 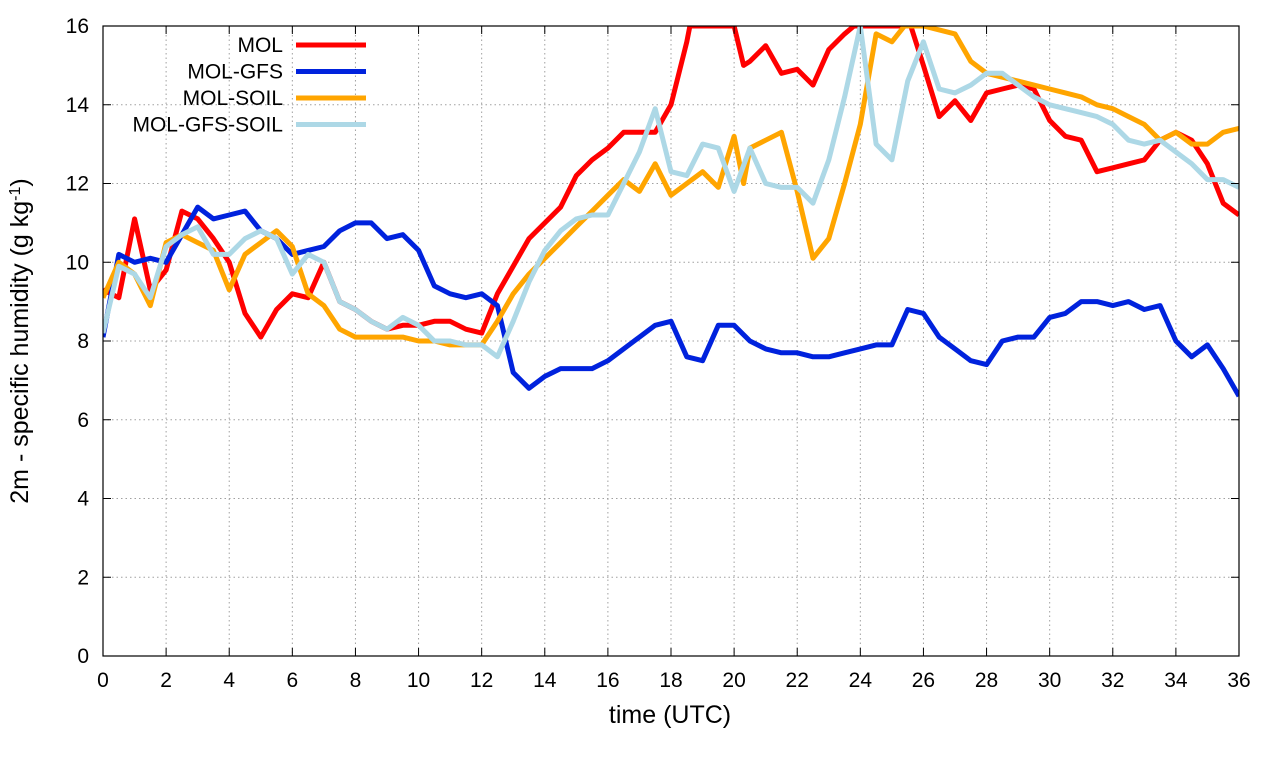 What do you see at coordinates (235, 72) in the screenshot?
I see `legend-label: MOL-GFS` at bounding box center [235, 72].